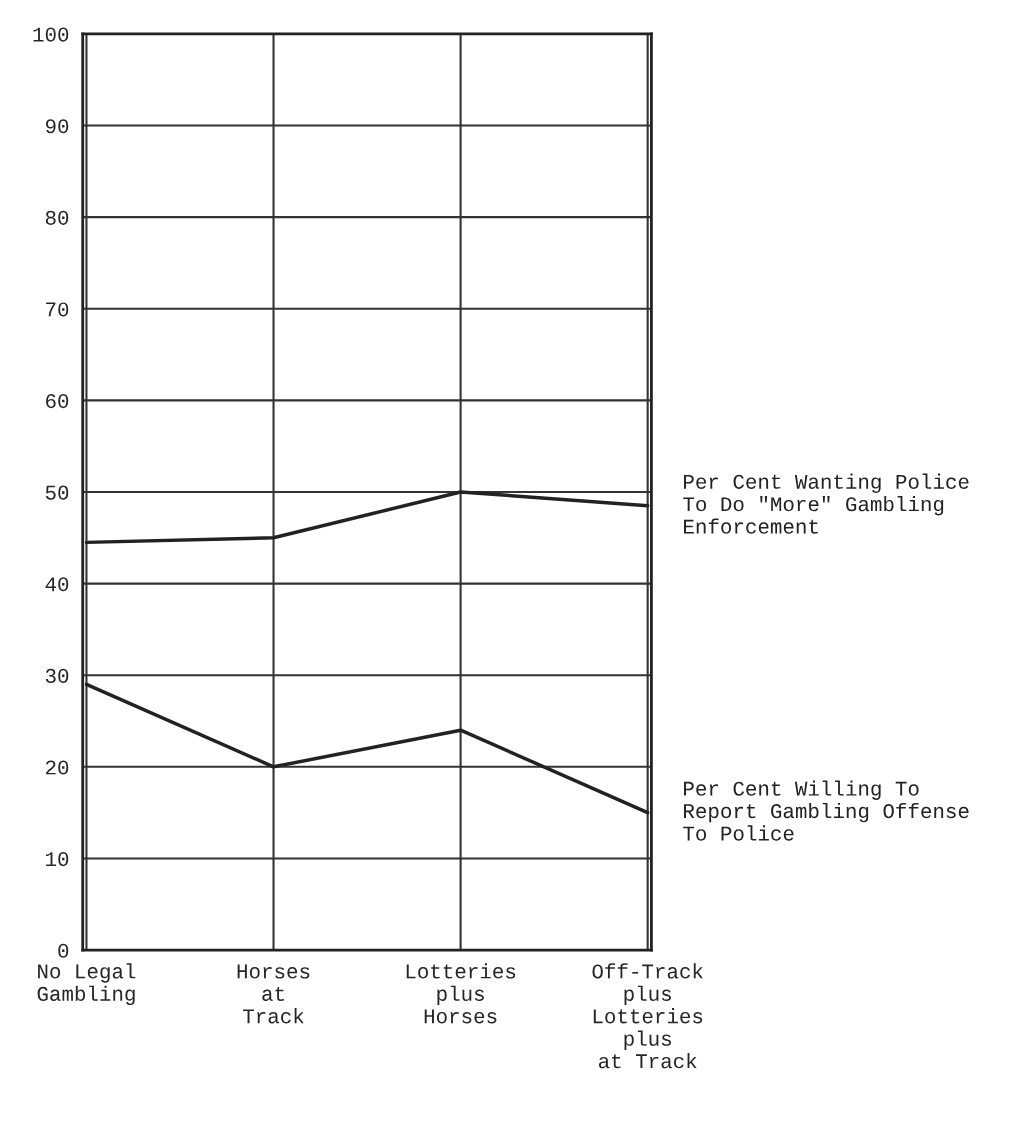 This screenshot has width=1034, height=1131. What do you see at coordinates (63, 950) in the screenshot?
I see `y-tick-label: 0` at bounding box center [63, 950].